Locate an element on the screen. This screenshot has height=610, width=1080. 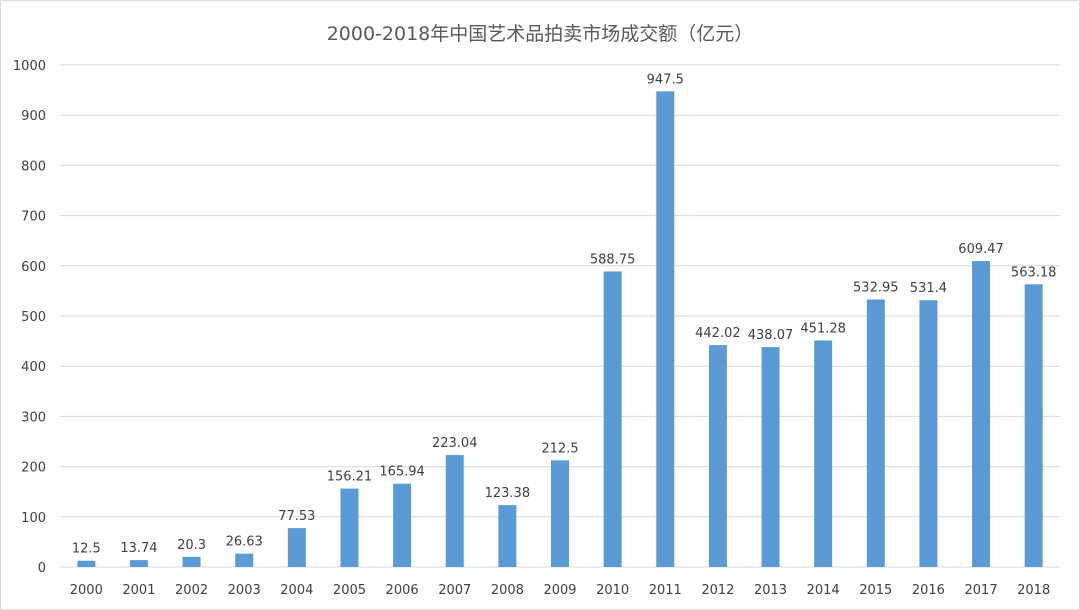
bar-2000 is located at coordinates (86, 563).